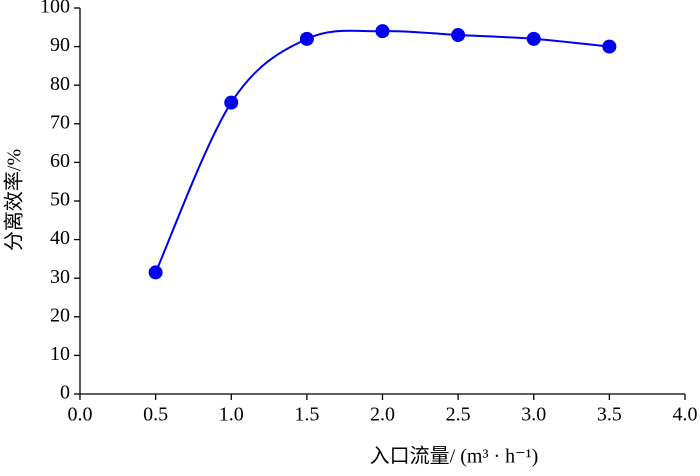 The width and height of the screenshot is (700, 476). What do you see at coordinates (533, 415) in the screenshot?
I see `x-tick-label: 3.0` at bounding box center [533, 415].